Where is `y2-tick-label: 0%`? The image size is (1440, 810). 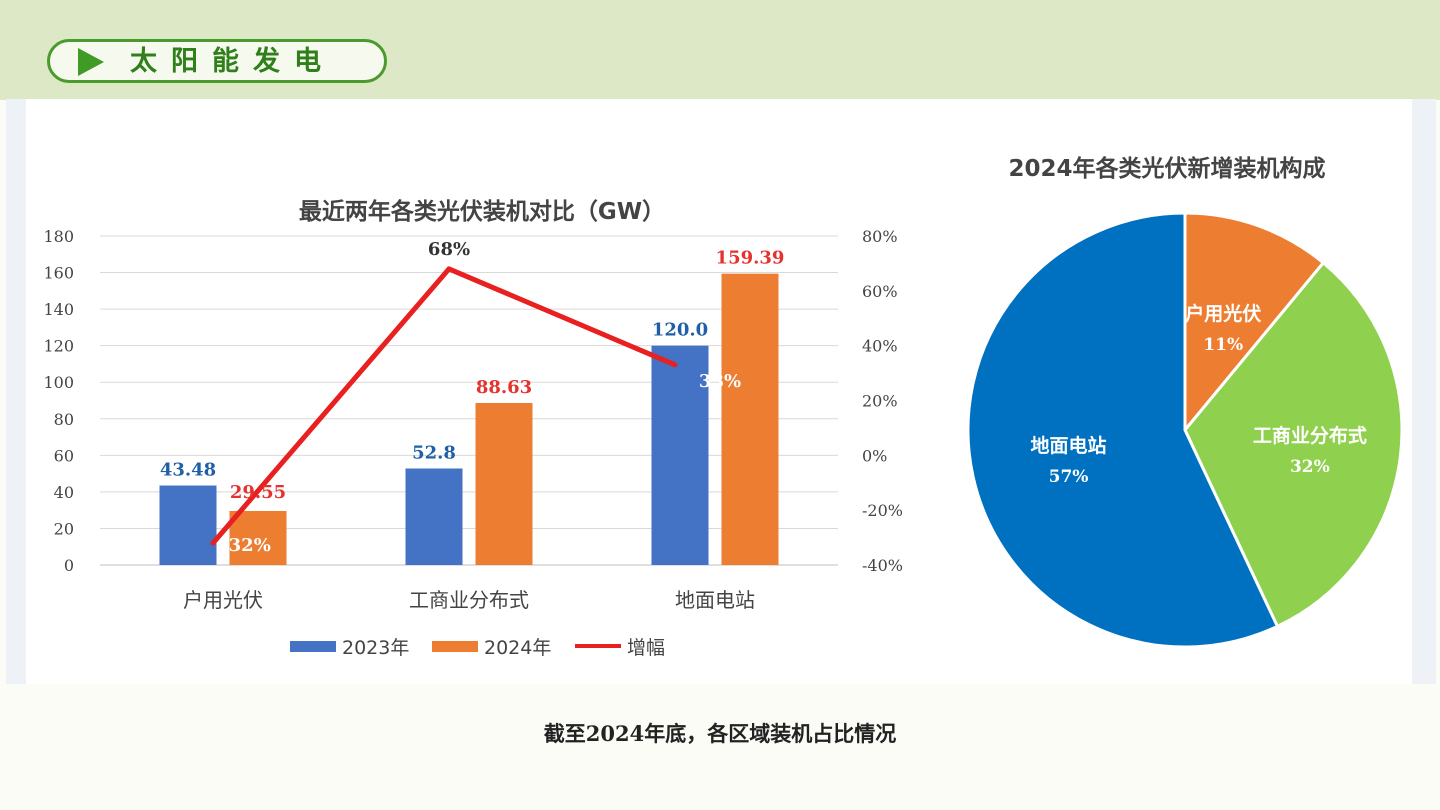
y2-tick-label: 0% is located at coordinates (874, 455).